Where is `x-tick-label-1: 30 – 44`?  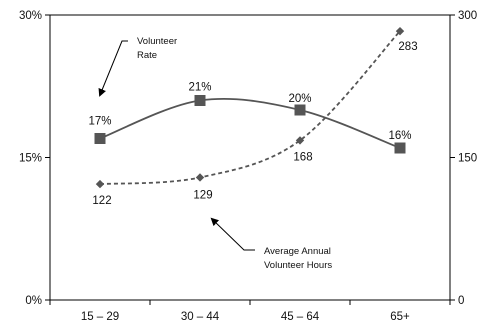
x-tick-label-1: 30 – 44 is located at coordinates (200, 317).